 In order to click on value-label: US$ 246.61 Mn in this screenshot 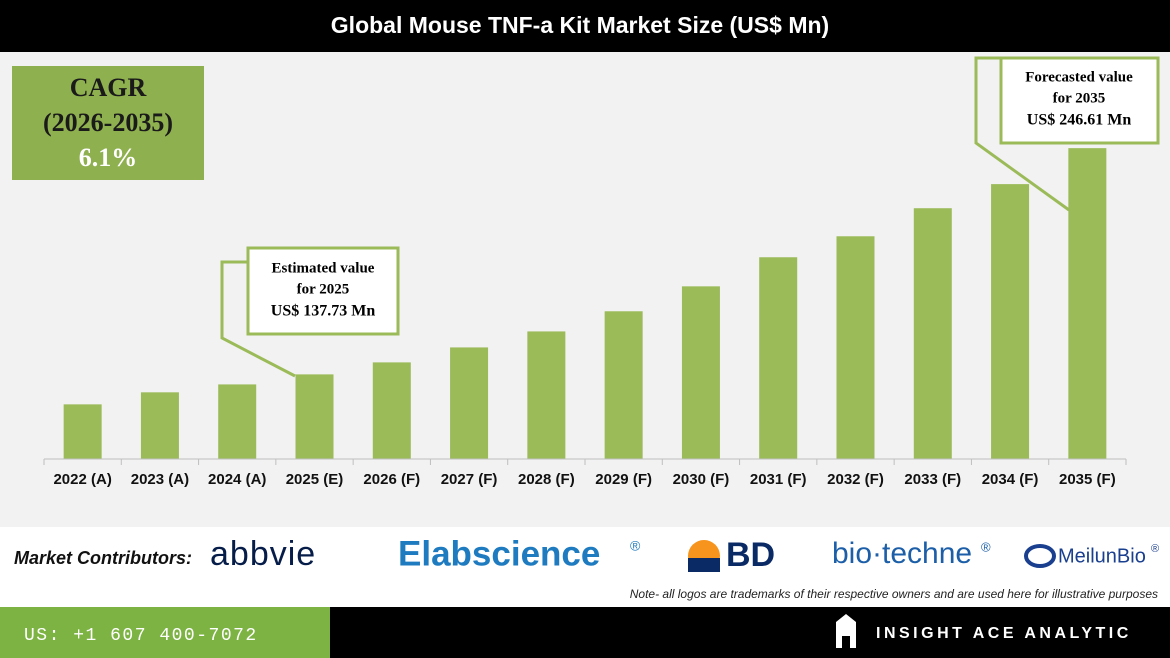, I will do `click(1079, 120)`.